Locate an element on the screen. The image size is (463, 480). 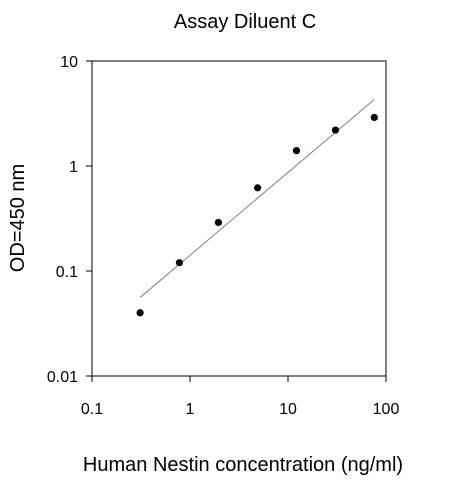
y-tick-label: 0.1 is located at coordinates (67, 272).